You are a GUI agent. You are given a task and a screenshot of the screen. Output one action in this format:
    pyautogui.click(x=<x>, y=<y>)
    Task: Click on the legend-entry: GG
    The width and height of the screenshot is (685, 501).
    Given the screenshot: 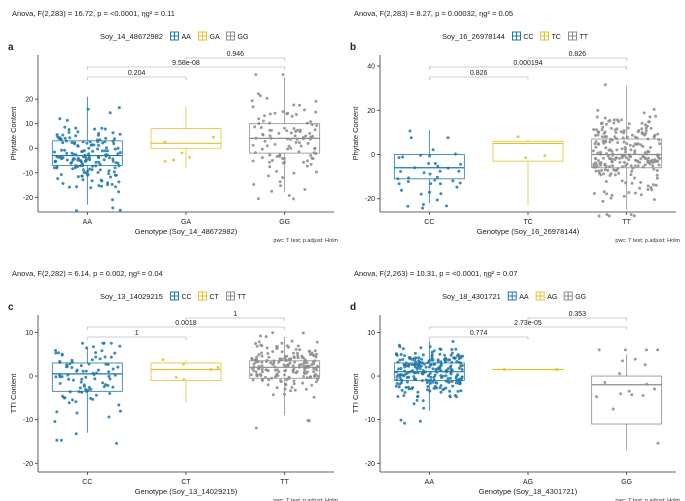 What is the action you would take?
    pyautogui.click(x=243, y=37)
    